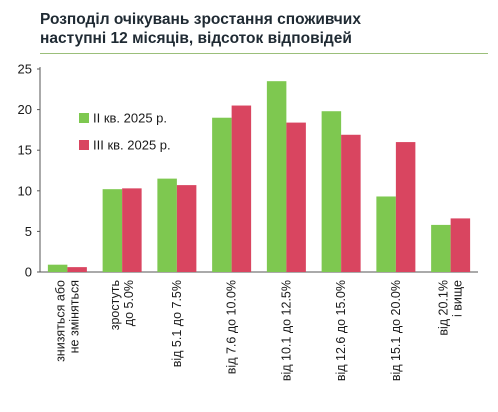  I want to click on legend: II кв. 2025 р. III кв. 2025 р., so click(125, 132).